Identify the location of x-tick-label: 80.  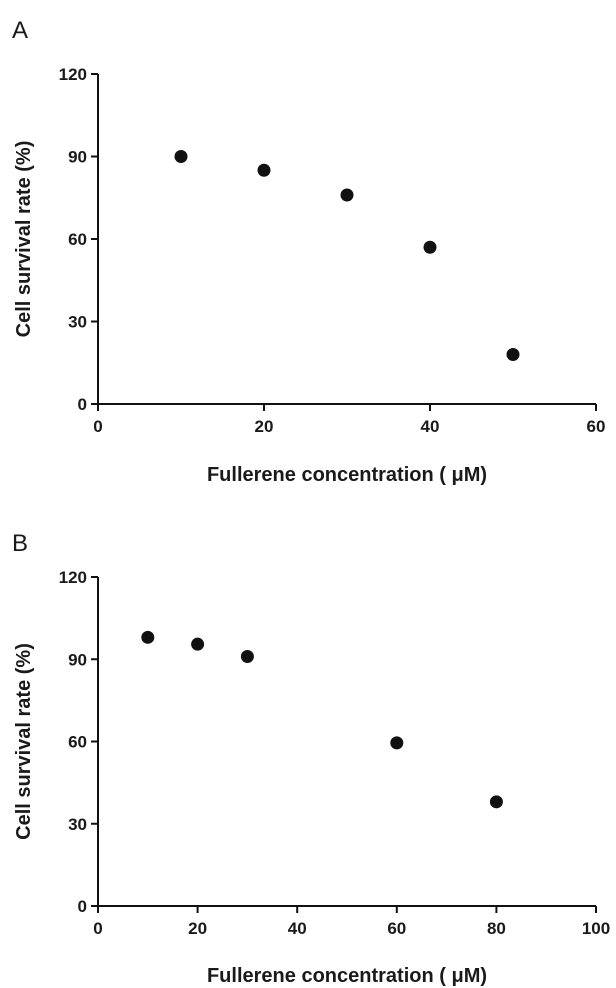
(496, 928).